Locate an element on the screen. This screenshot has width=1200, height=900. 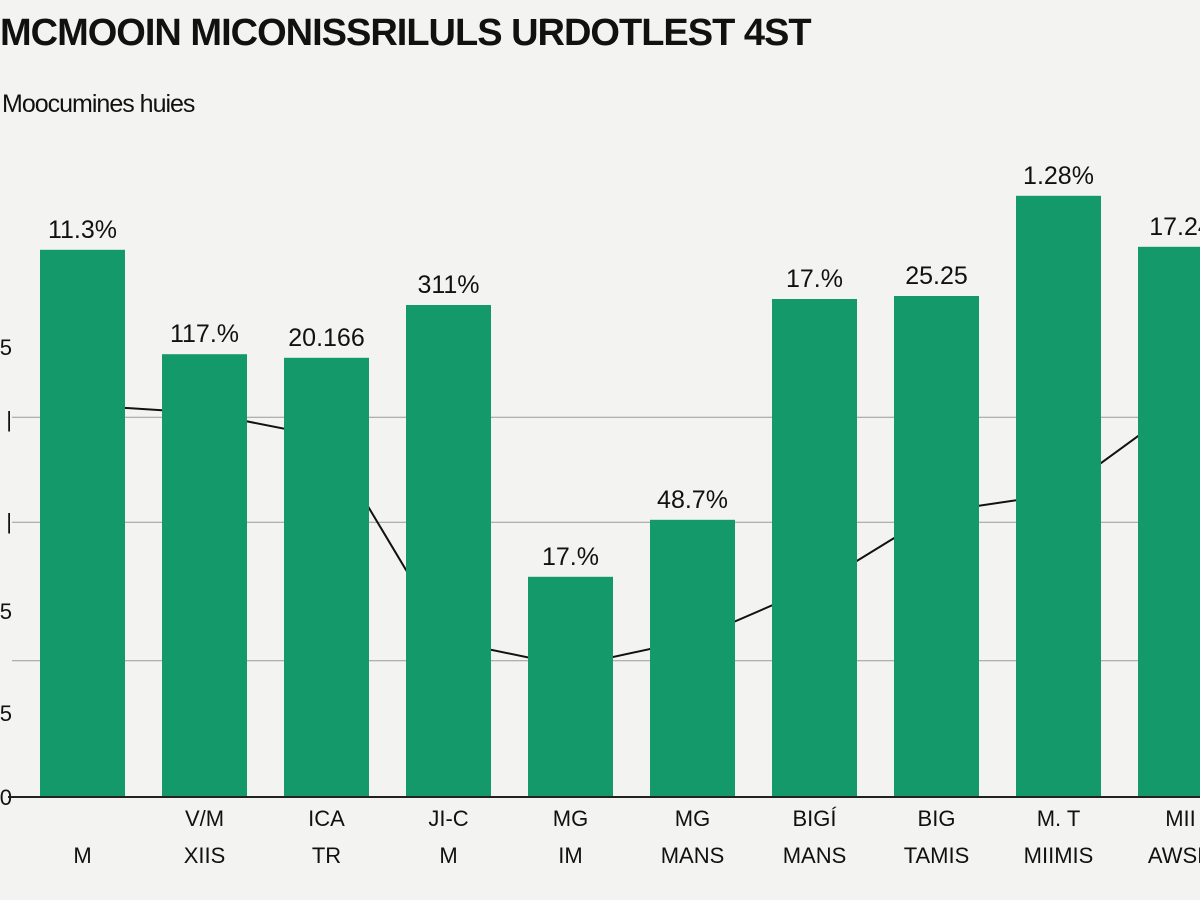
x-tick-label: BIG is located at coordinates (937, 818).